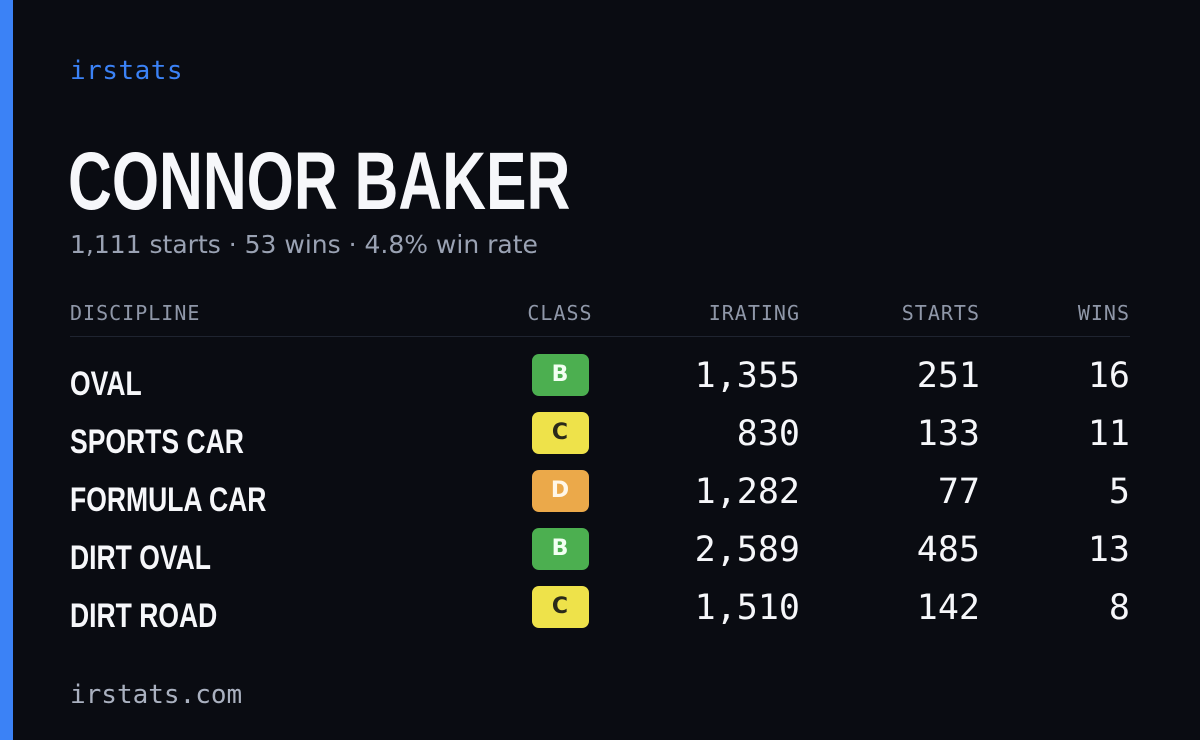  I want to click on table-header: DISCIPLINE CLASS IRATING STARTS WINS, so click(600, 317).